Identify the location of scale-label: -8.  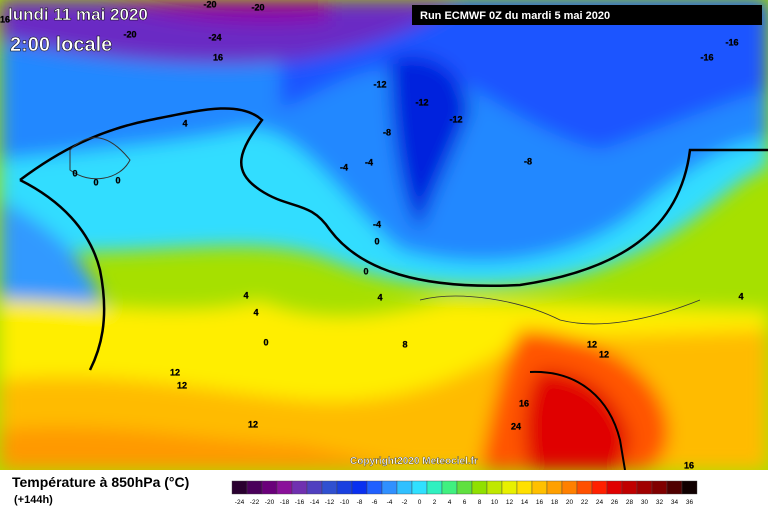
(360, 502).